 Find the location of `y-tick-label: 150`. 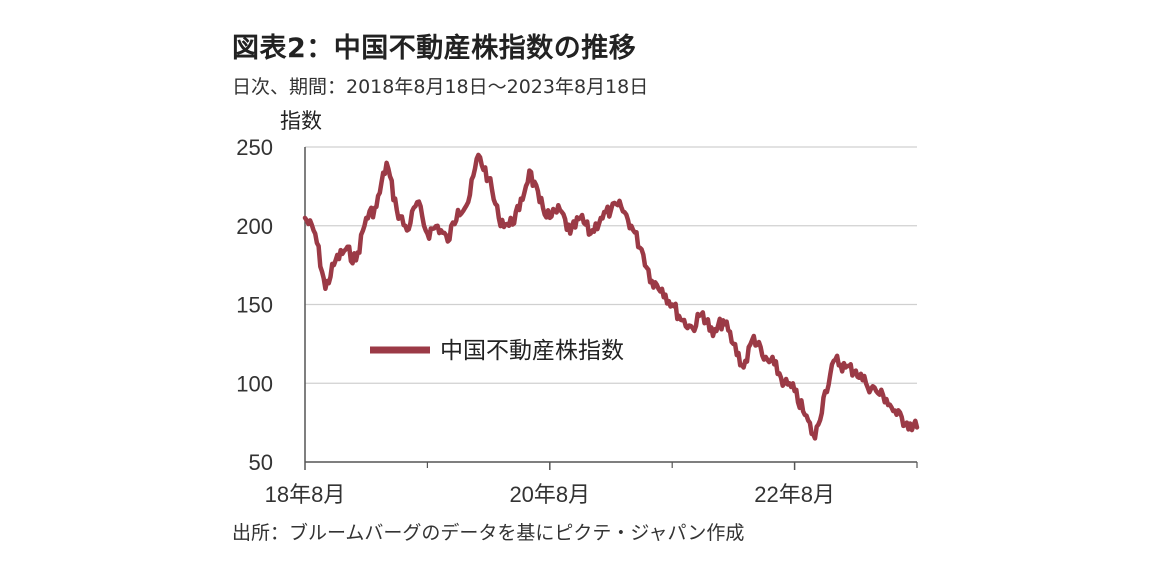

y-tick-label: 150 is located at coordinates (254, 305).